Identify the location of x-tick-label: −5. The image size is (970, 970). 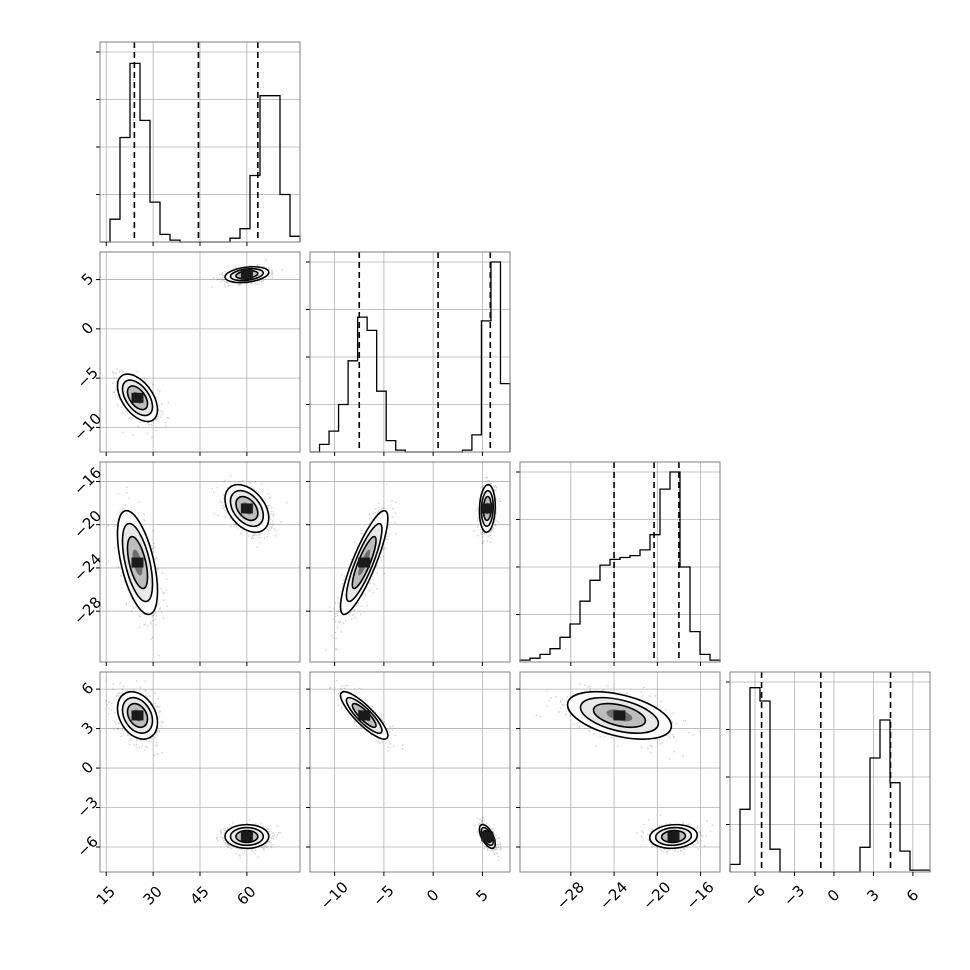
(383, 895).